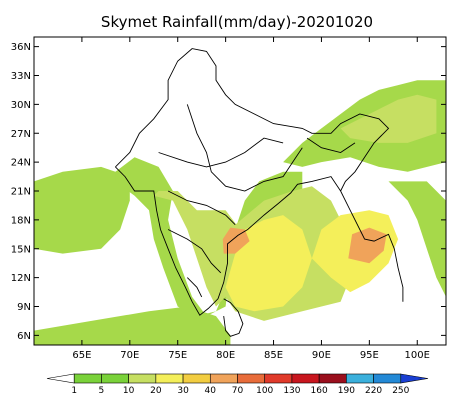 The height and width of the screenshot is (406, 474). Describe the element at coordinates (273, 355) in the screenshot. I see `x-tick-label: 85E` at that location.